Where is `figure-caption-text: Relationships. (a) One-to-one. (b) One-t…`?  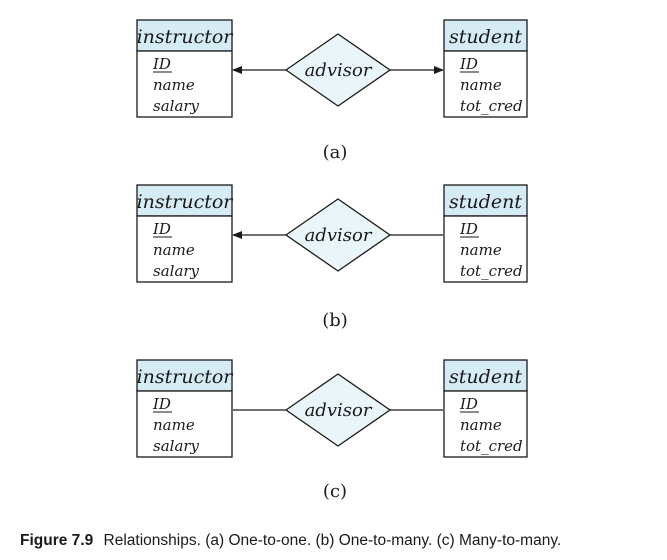
figure-caption-text: Relationships. (a) One-to-one. (b) One-t… is located at coordinates (332, 540).